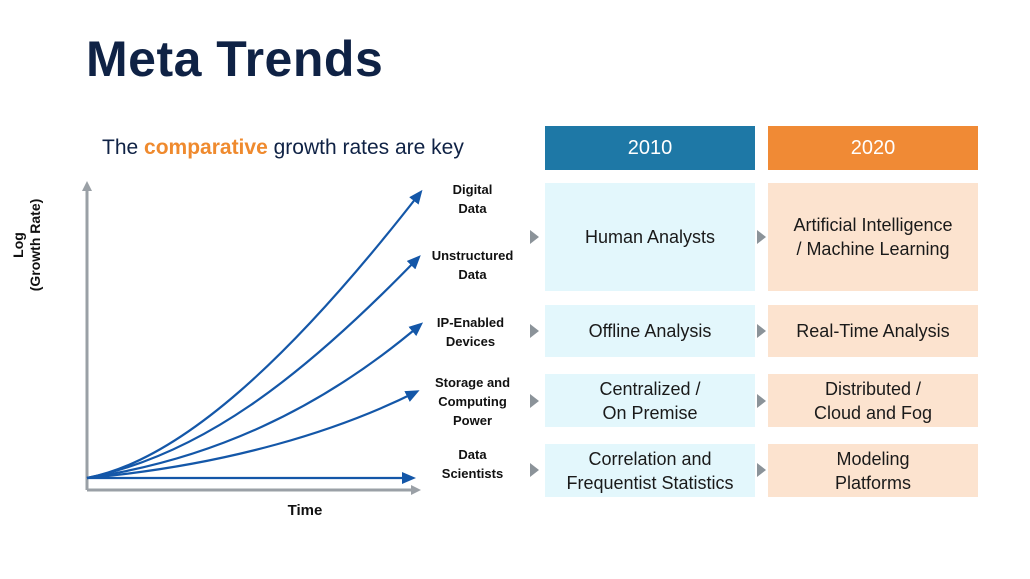 This screenshot has height=579, width=1030. What do you see at coordinates (650, 482) in the screenshot?
I see `cell-line: Frequentist Statistics` at bounding box center [650, 482].